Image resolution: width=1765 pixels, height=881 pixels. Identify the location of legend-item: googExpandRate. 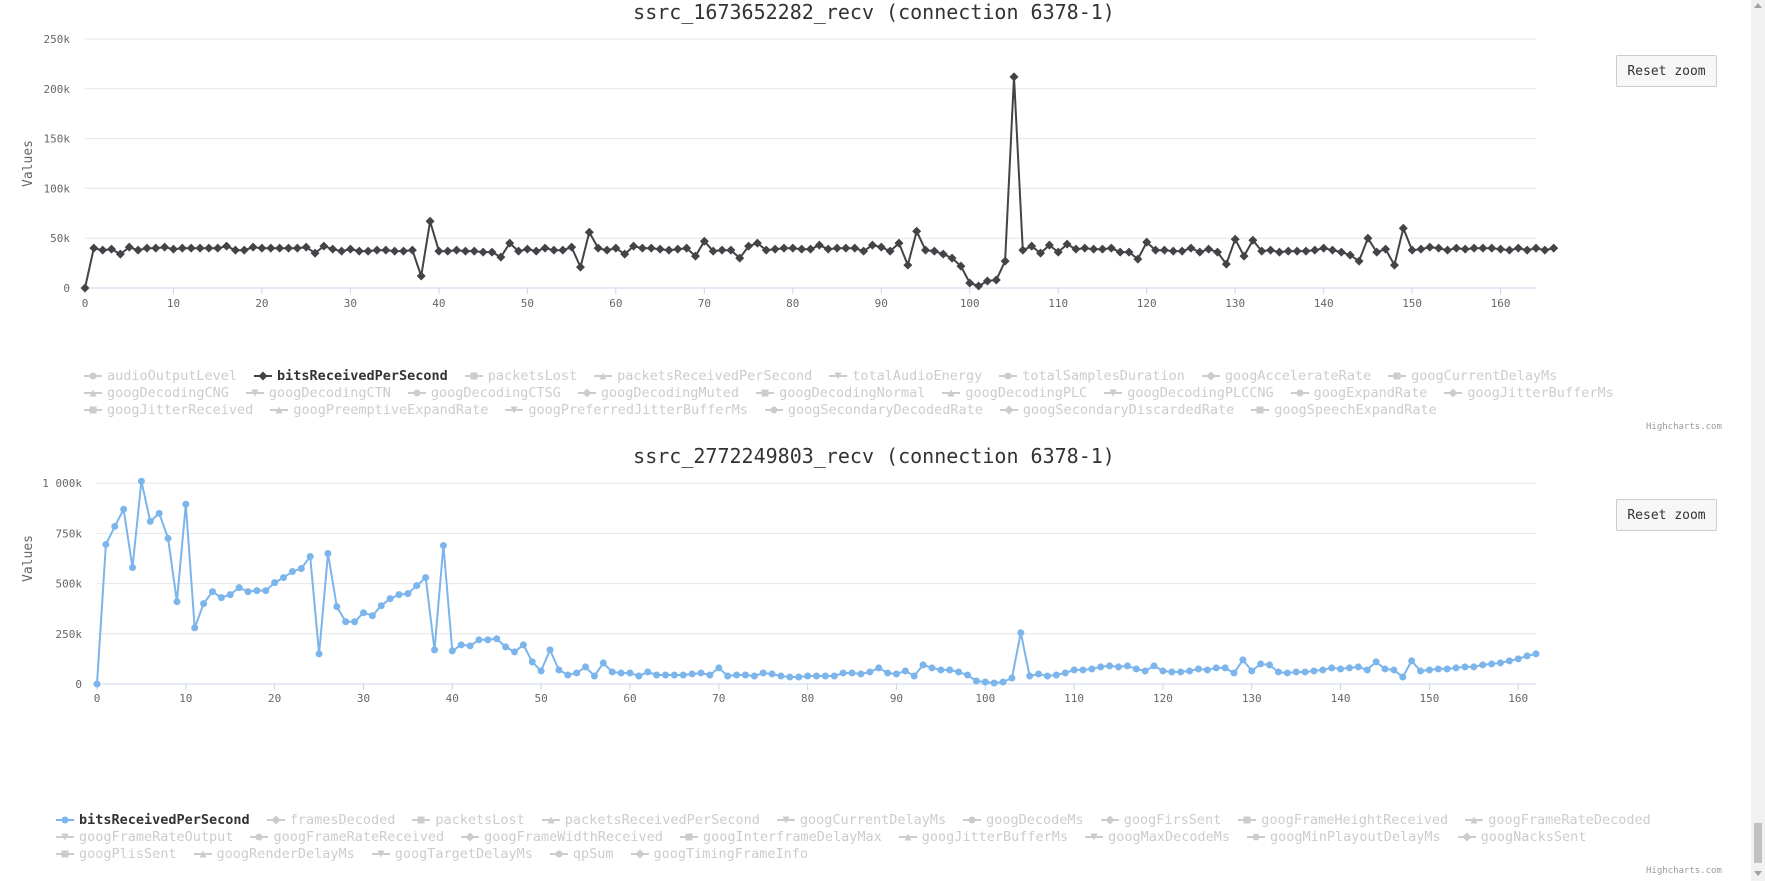
(1358, 393).